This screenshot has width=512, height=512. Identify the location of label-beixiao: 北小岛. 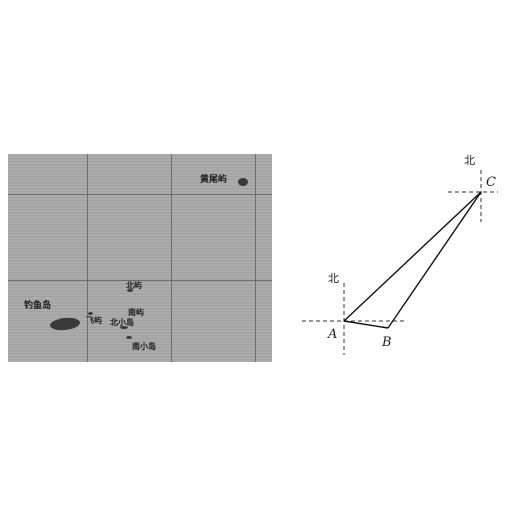
(122, 322).